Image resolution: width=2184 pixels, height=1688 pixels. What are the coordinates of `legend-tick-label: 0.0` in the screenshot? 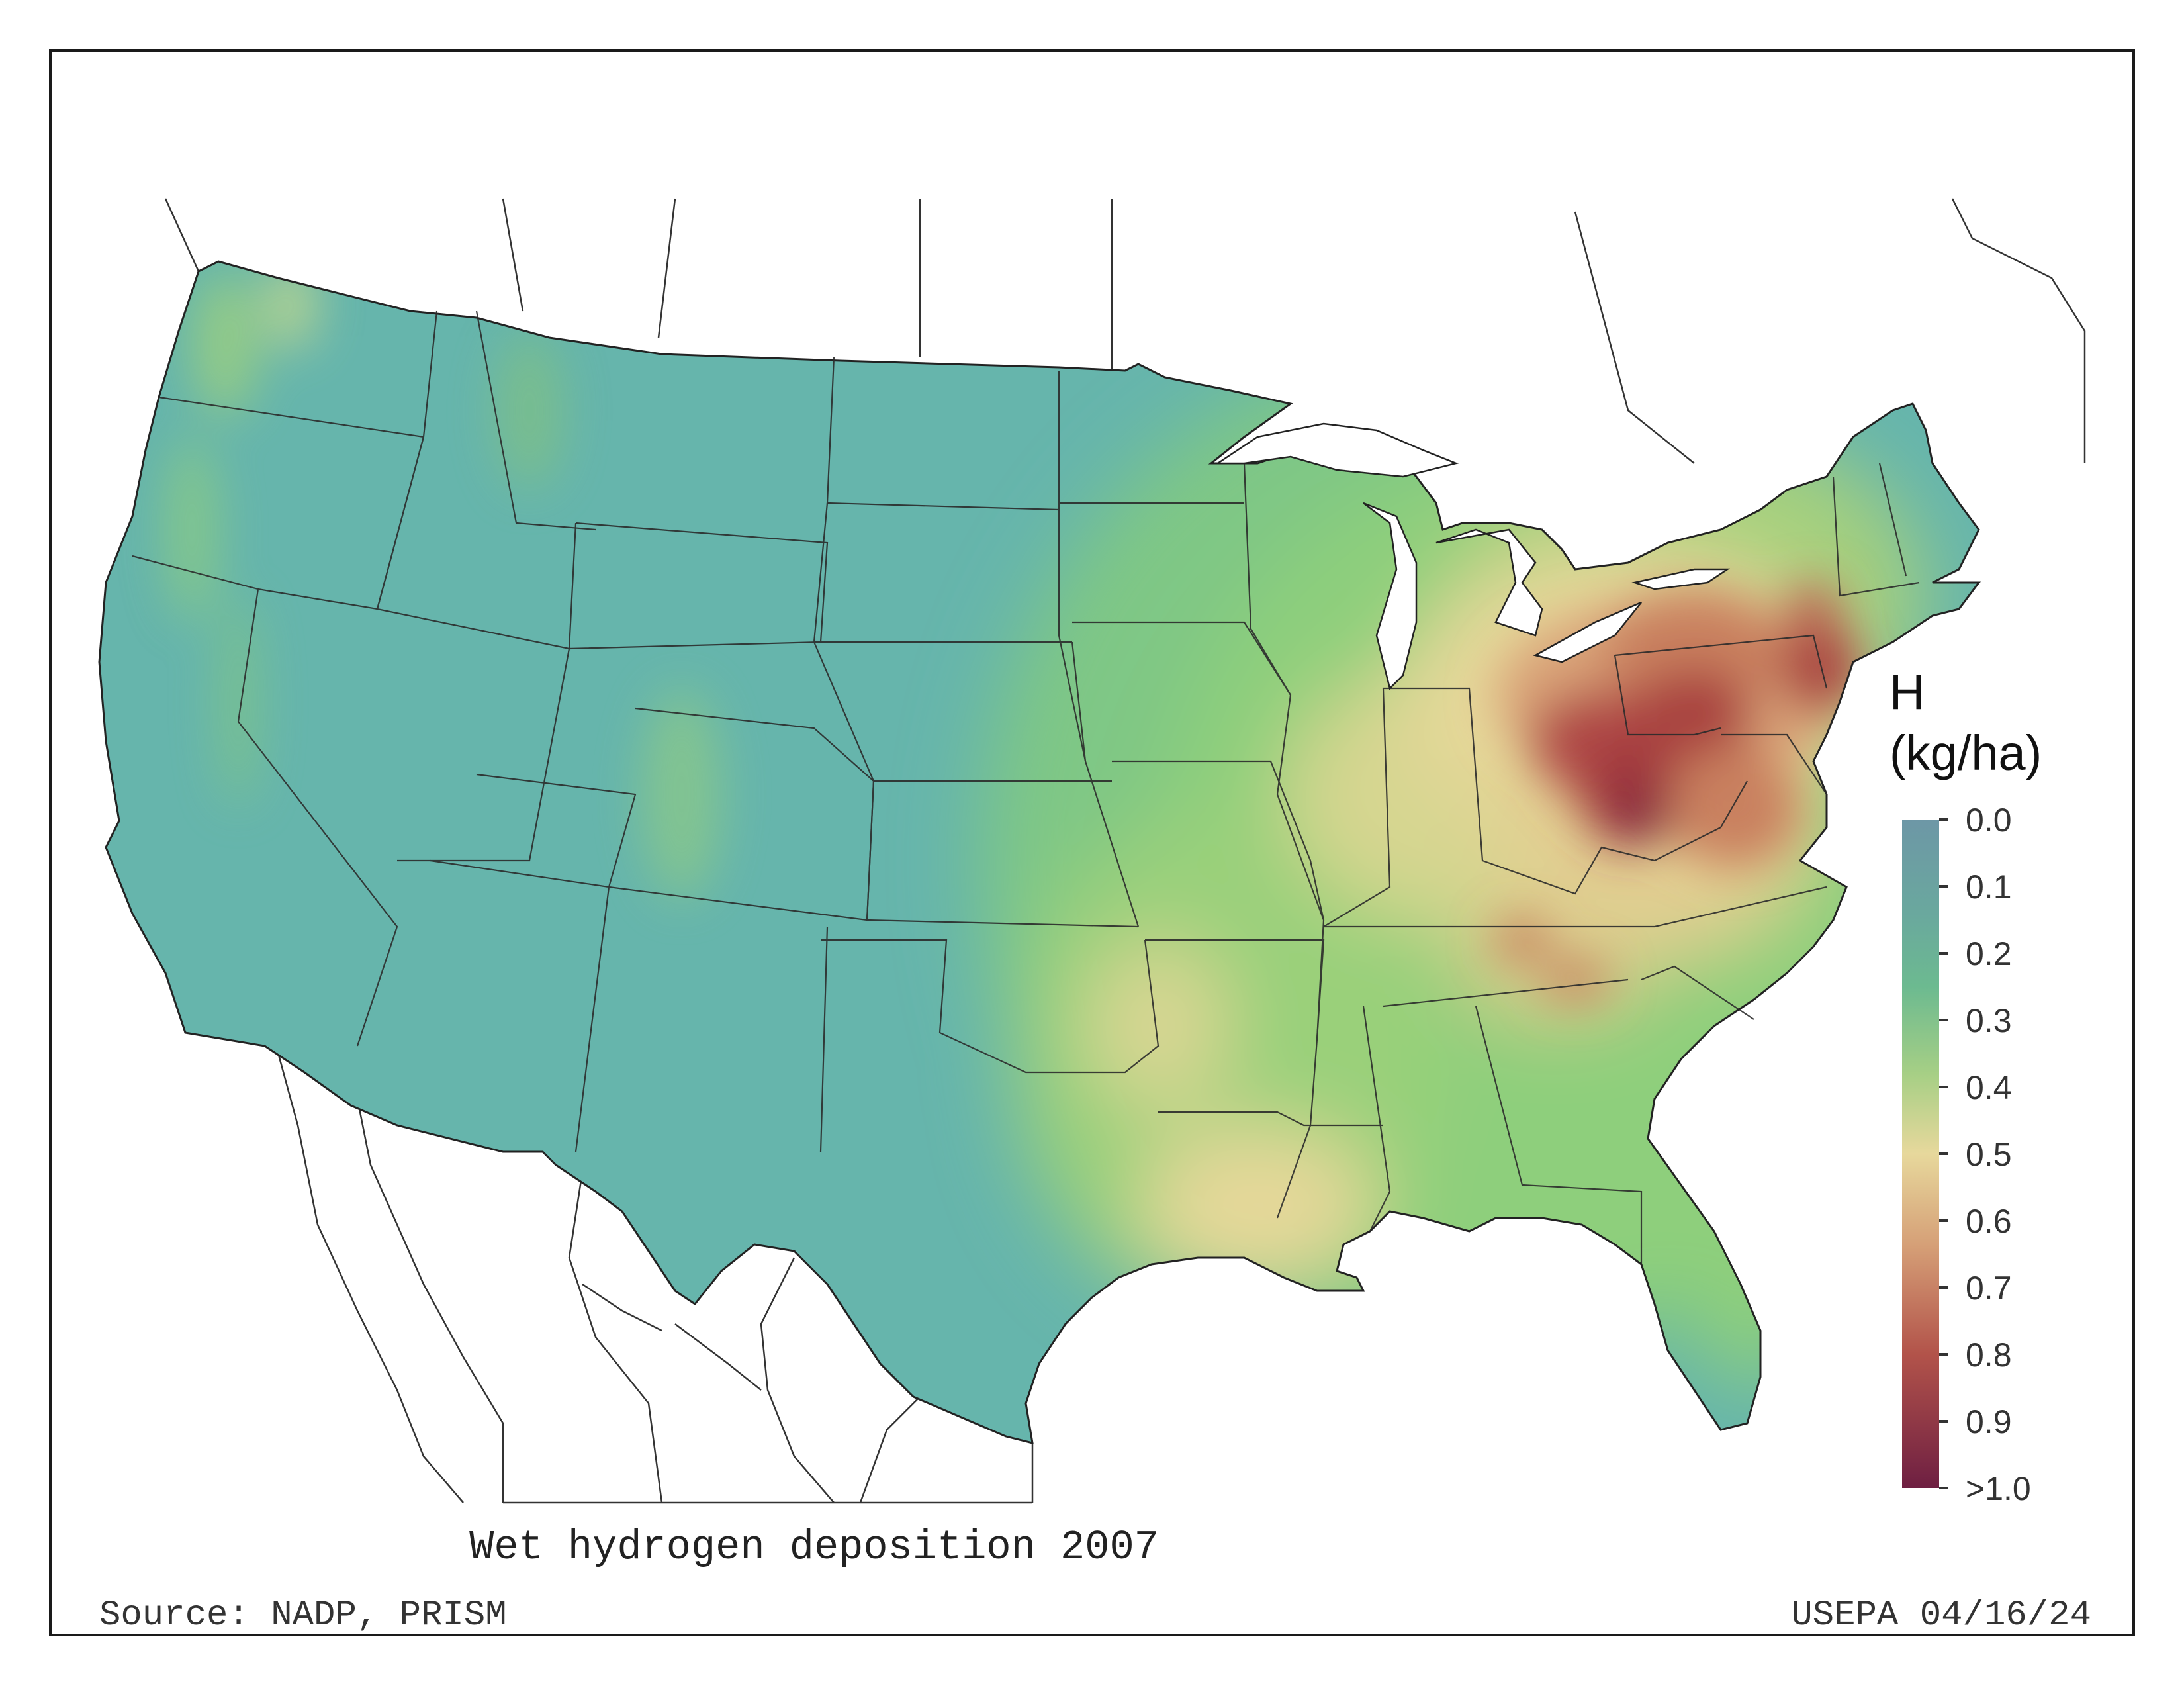 It's located at (1989, 820).